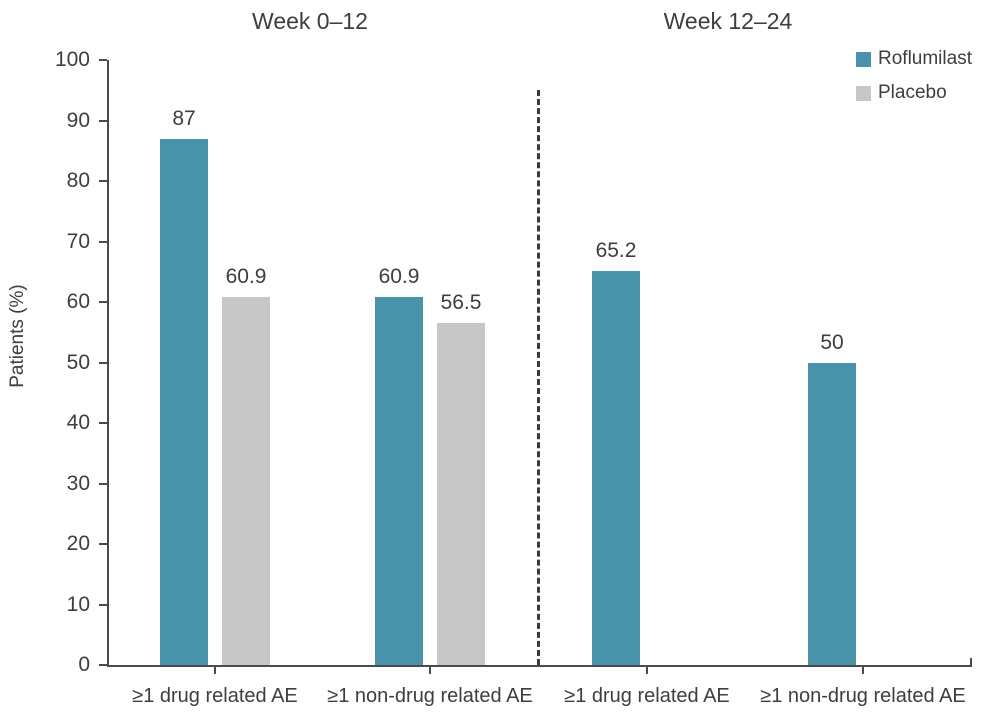 Image resolution: width=1000 pixels, height=721 pixels. I want to click on legend-item-placebo: Placebo, so click(914, 93).